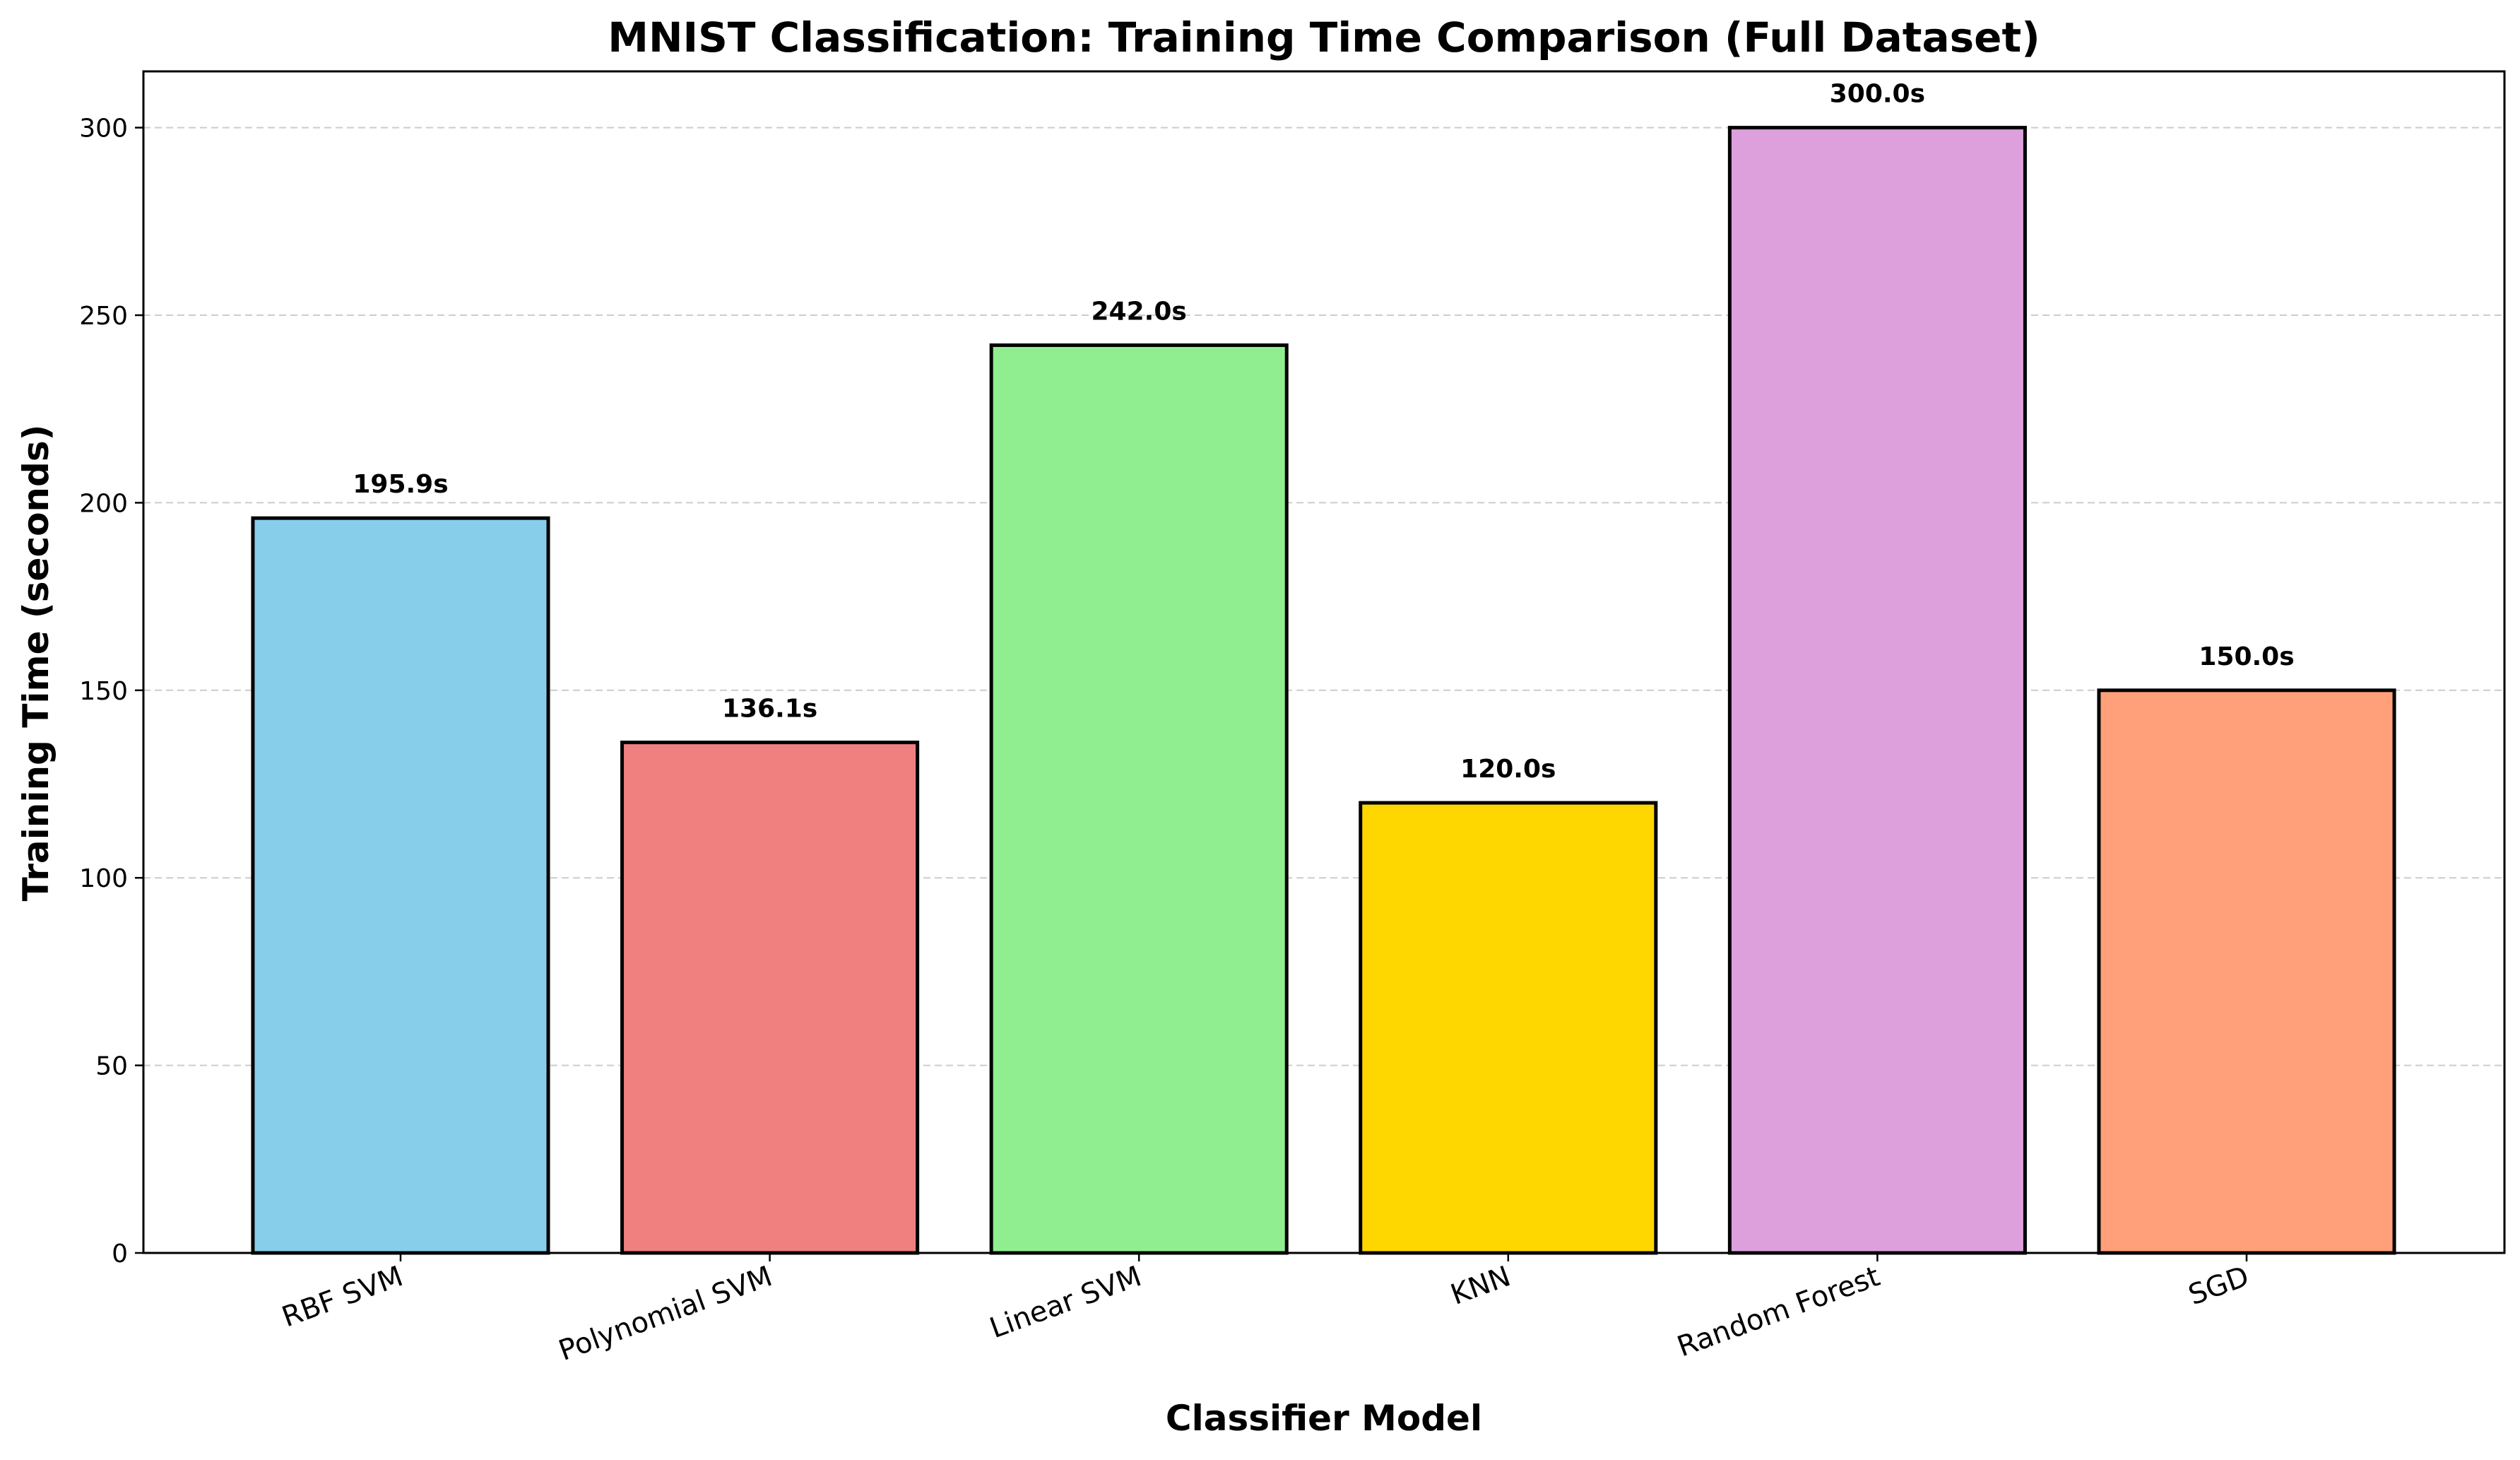  Describe the element at coordinates (2219, 1286) in the screenshot. I see `x-tick-label: SGD` at that location.